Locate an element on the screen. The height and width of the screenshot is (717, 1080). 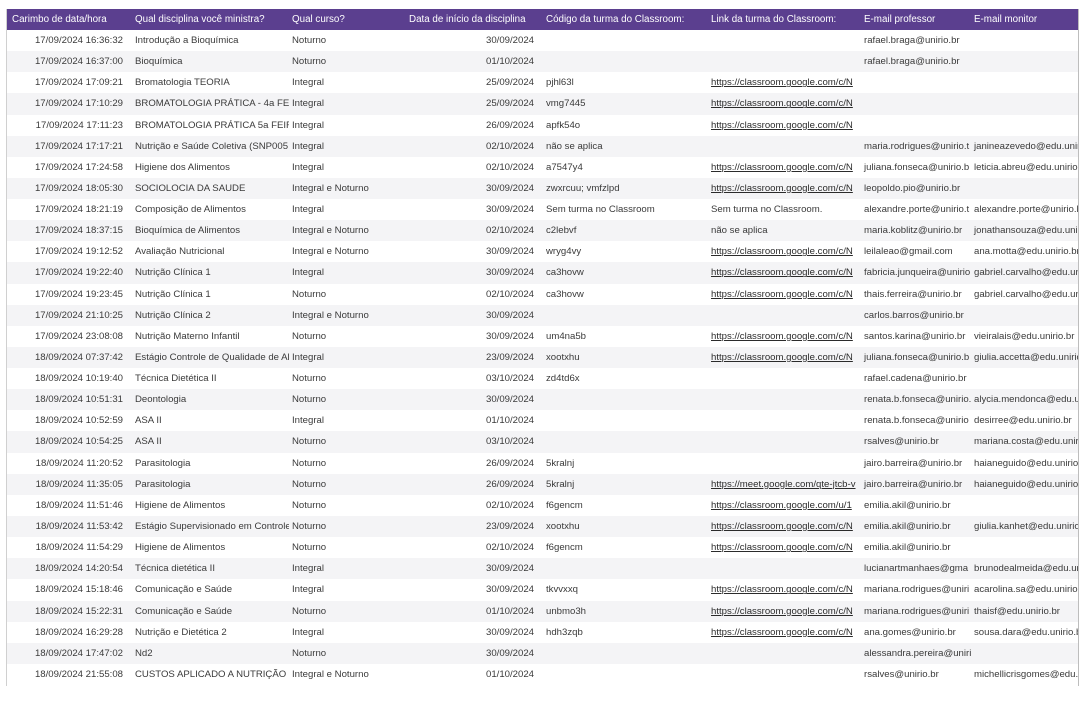
table-cell: Nutrição Clínica 2 is located at coordinates (173, 315).